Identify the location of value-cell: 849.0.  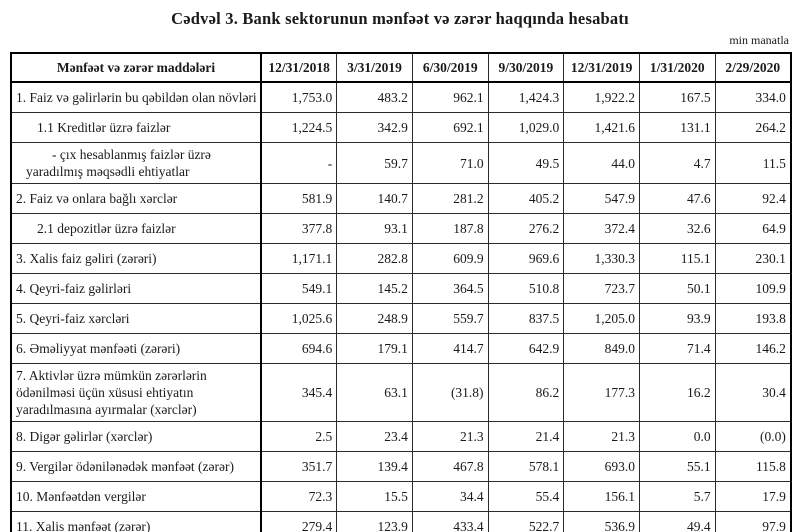
(601, 348).